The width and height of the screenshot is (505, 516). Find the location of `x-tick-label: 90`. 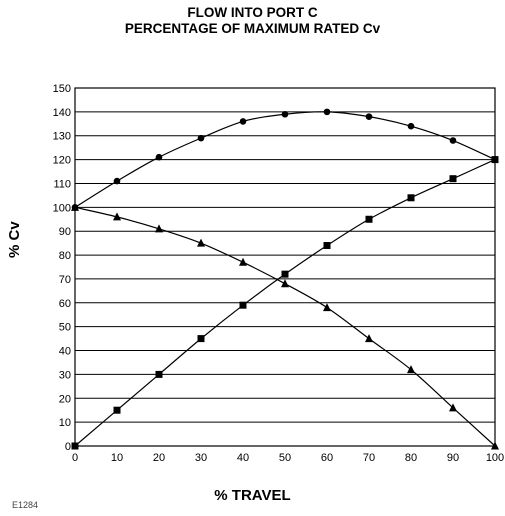

x-tick-label: 90 is located at coordinates (453, 458).